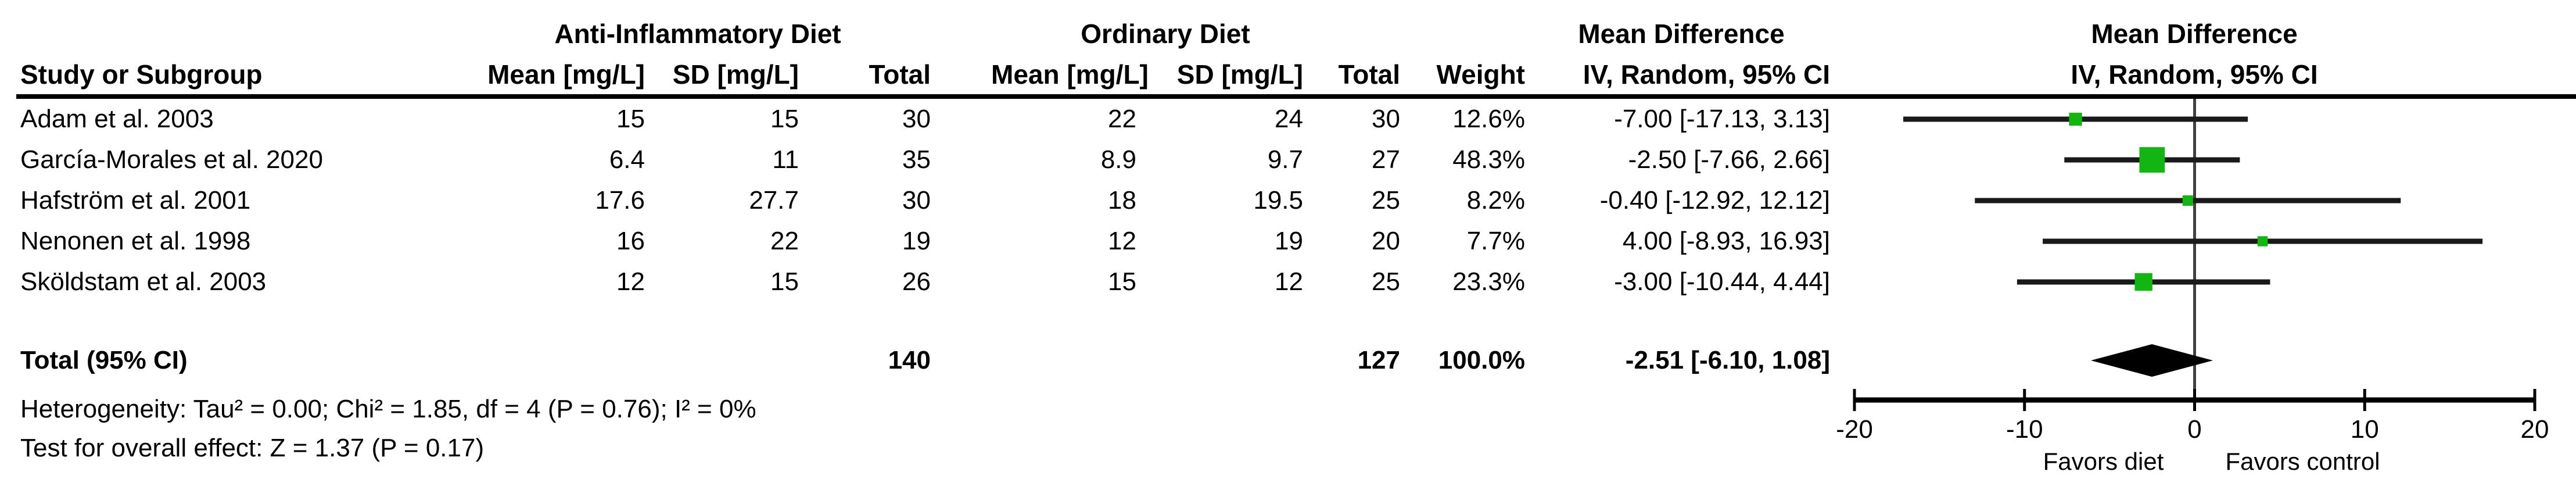 This screenshot has width=2576, height=500. I want to click on control-mean-cell: 8.9, so click(1118, 159).